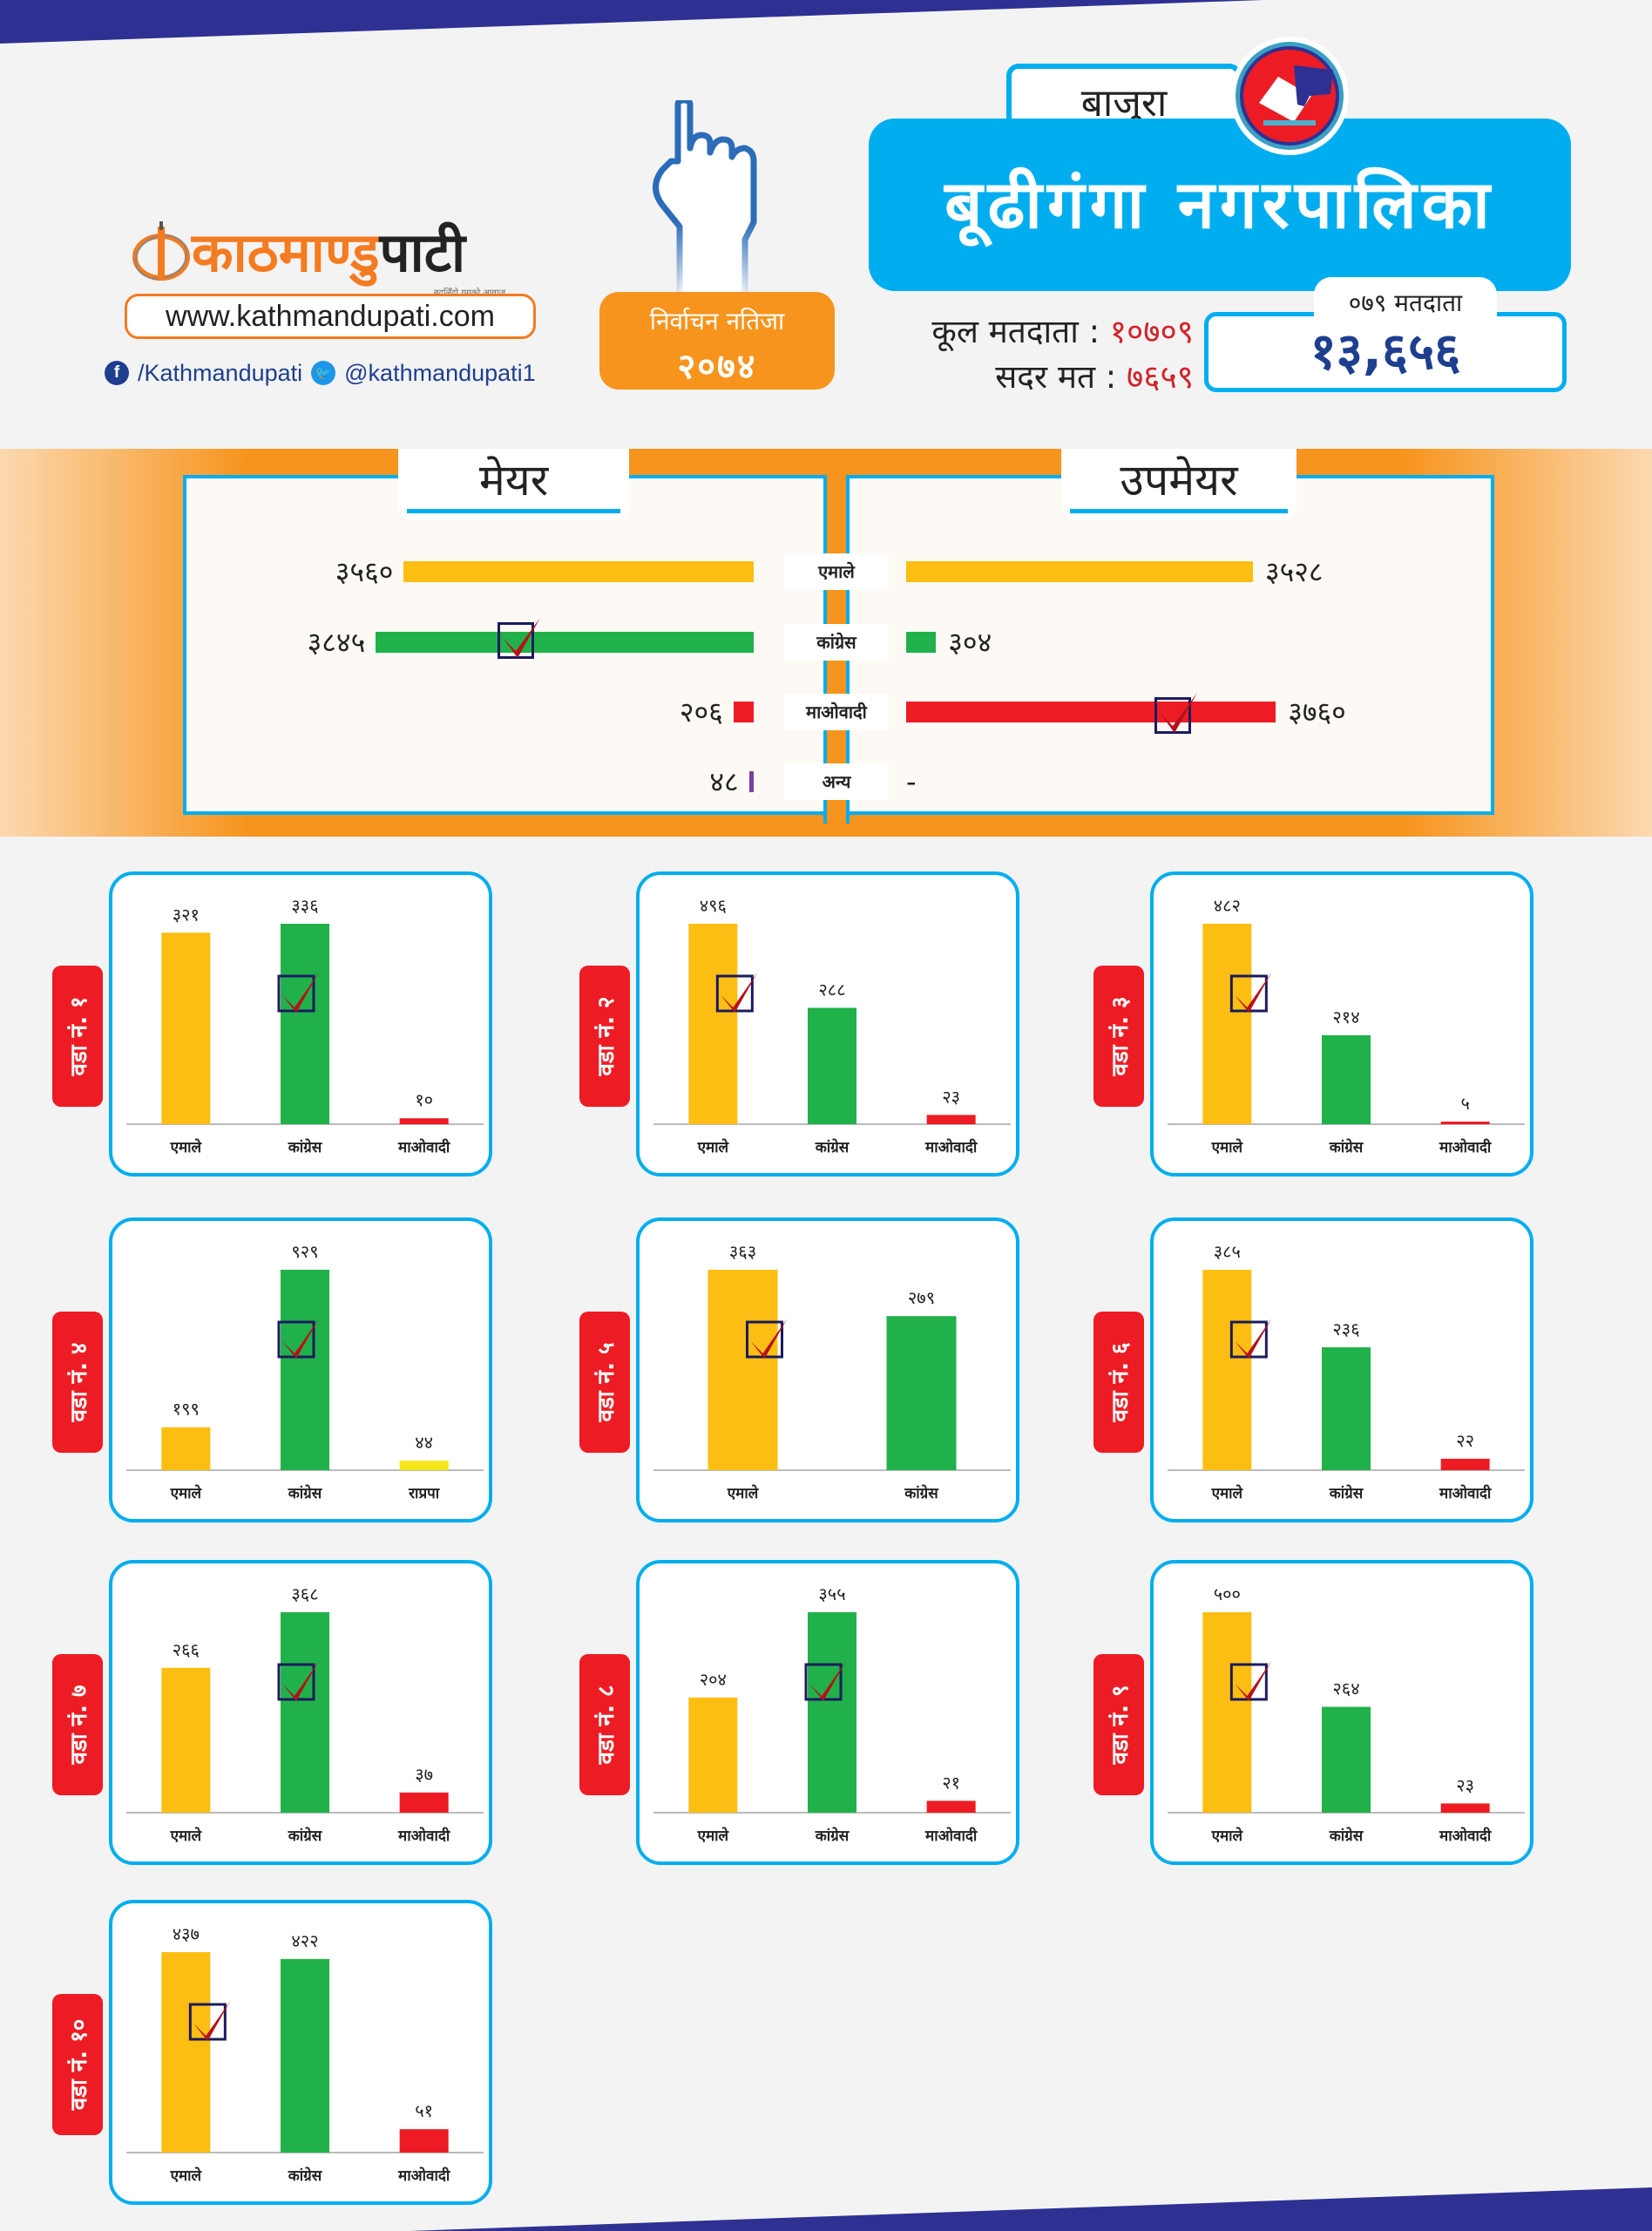 This screenshot has width=1652, height=2231. I want to click on ward-number-tag: वडा नं. ३, so click(1118, 1036).